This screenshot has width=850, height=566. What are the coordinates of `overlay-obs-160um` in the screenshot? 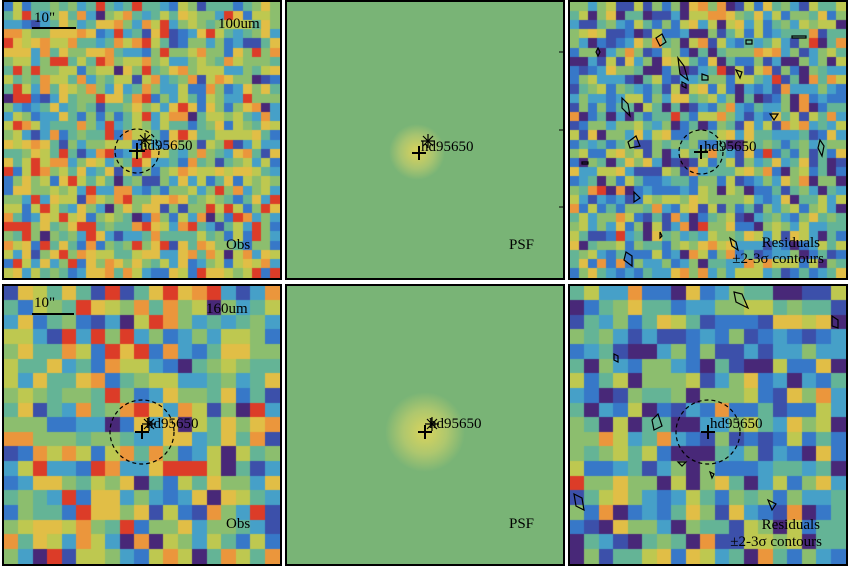 It's located at (103, 389).